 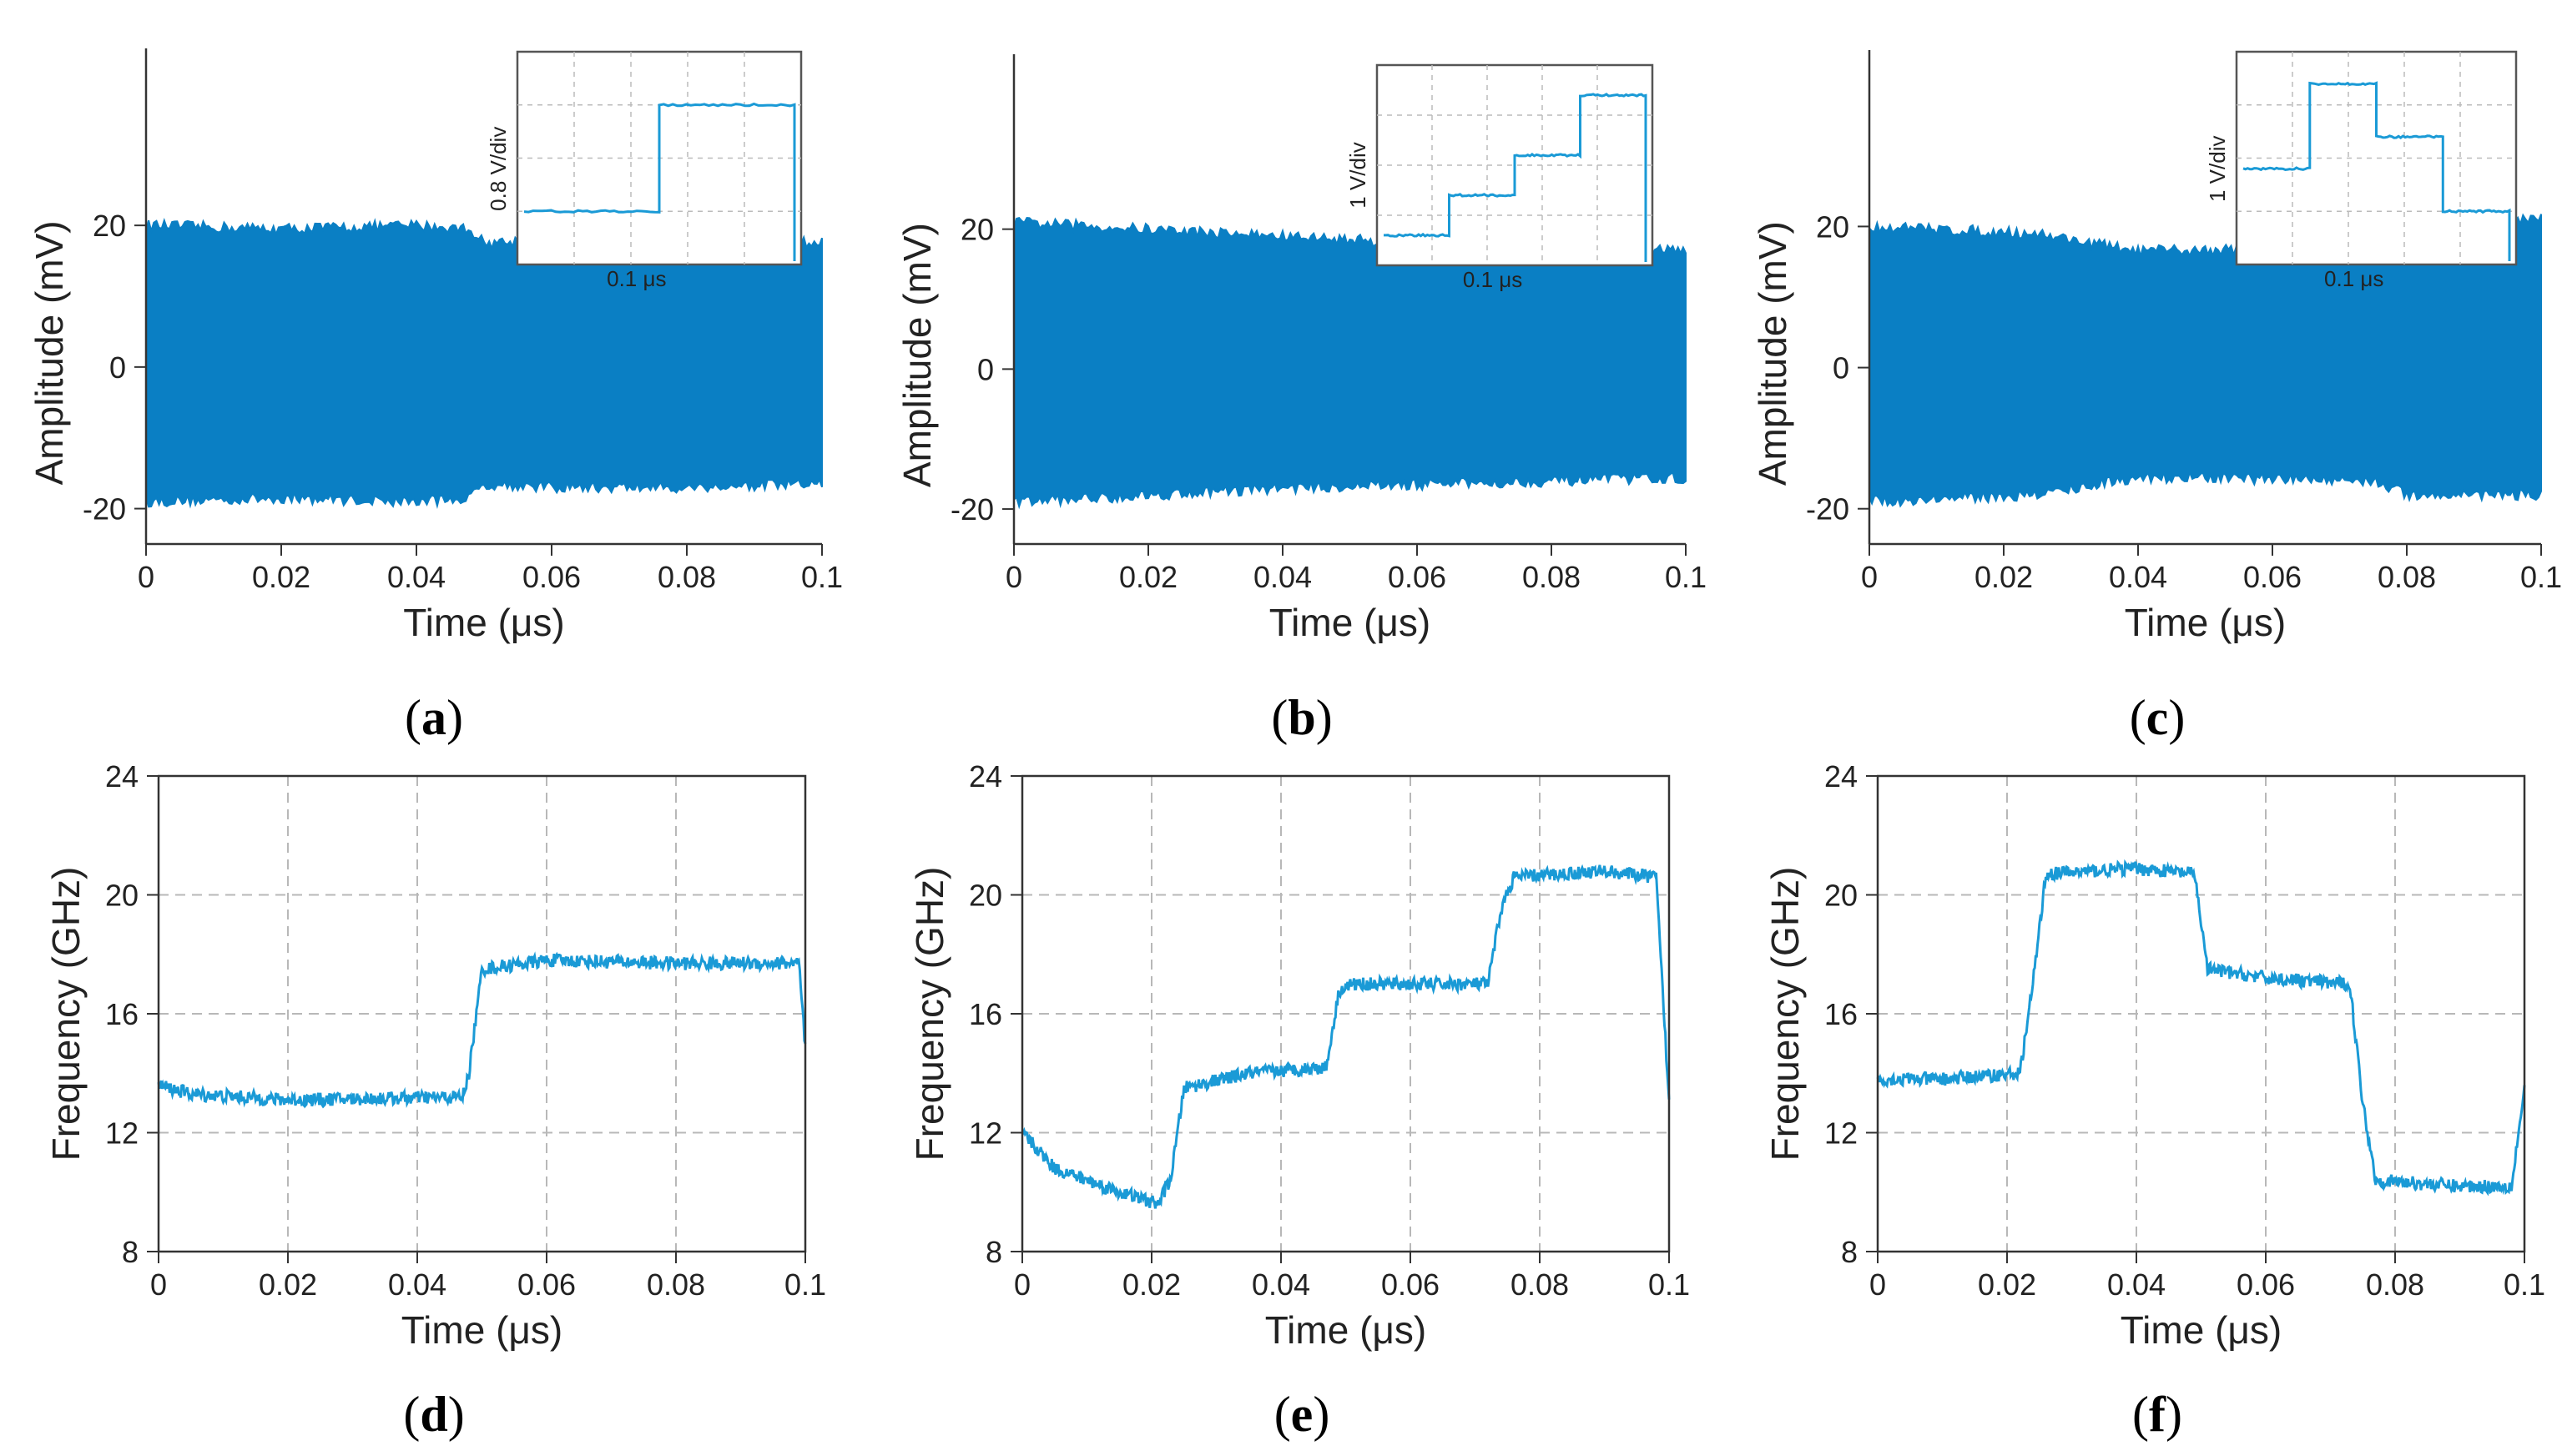 What do you see at coordinates (484, 363) in the screenshot?
I see `amplitude-band-a` at bounding box center [484, 363].